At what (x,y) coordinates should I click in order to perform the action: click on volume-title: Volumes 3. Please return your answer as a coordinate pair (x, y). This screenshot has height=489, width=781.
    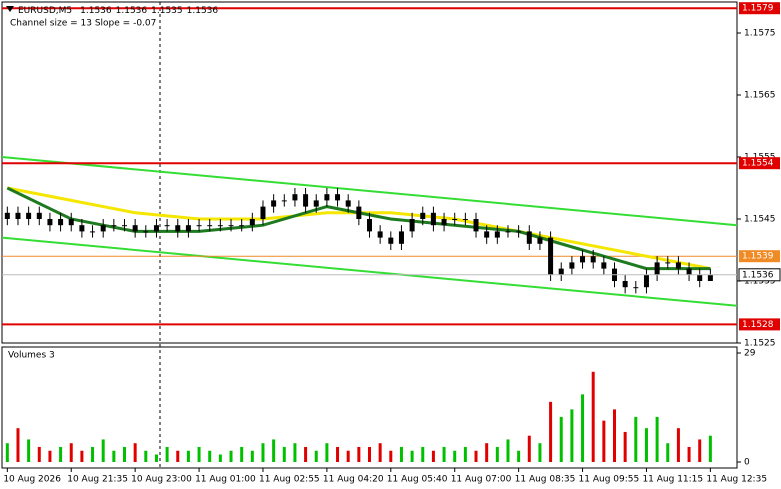
    Looking at the image, I should click on (31, 356).